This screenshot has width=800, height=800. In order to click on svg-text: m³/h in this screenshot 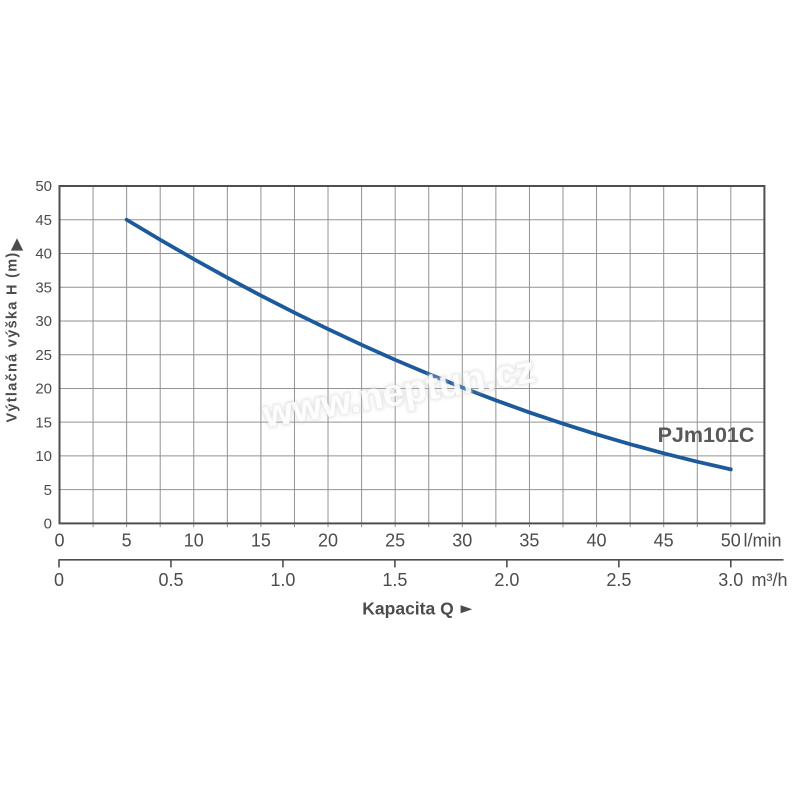, I will do `click(770, 580)`.